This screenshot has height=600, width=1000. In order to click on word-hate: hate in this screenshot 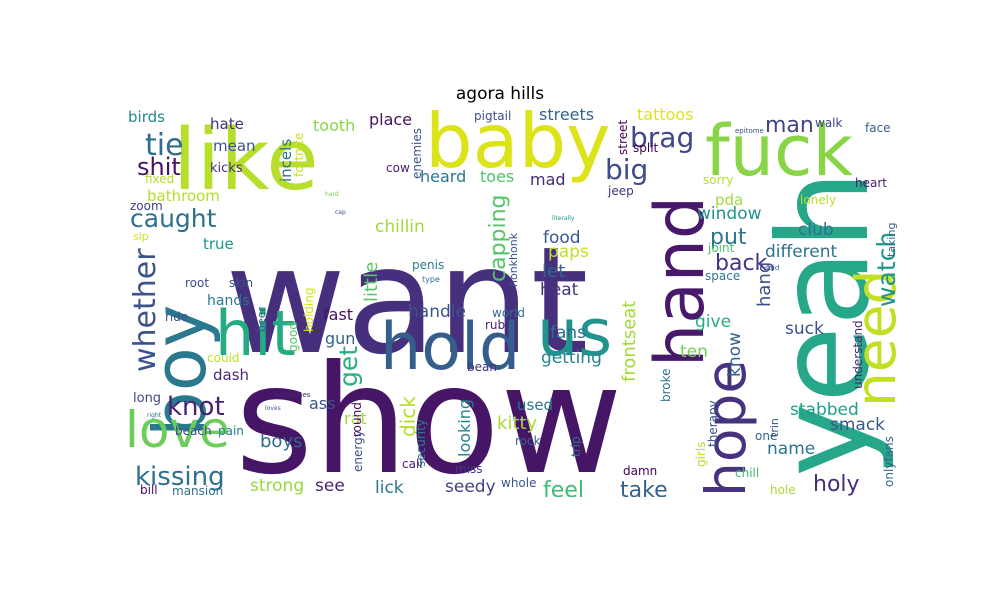, I will do `click(227, 124)`.